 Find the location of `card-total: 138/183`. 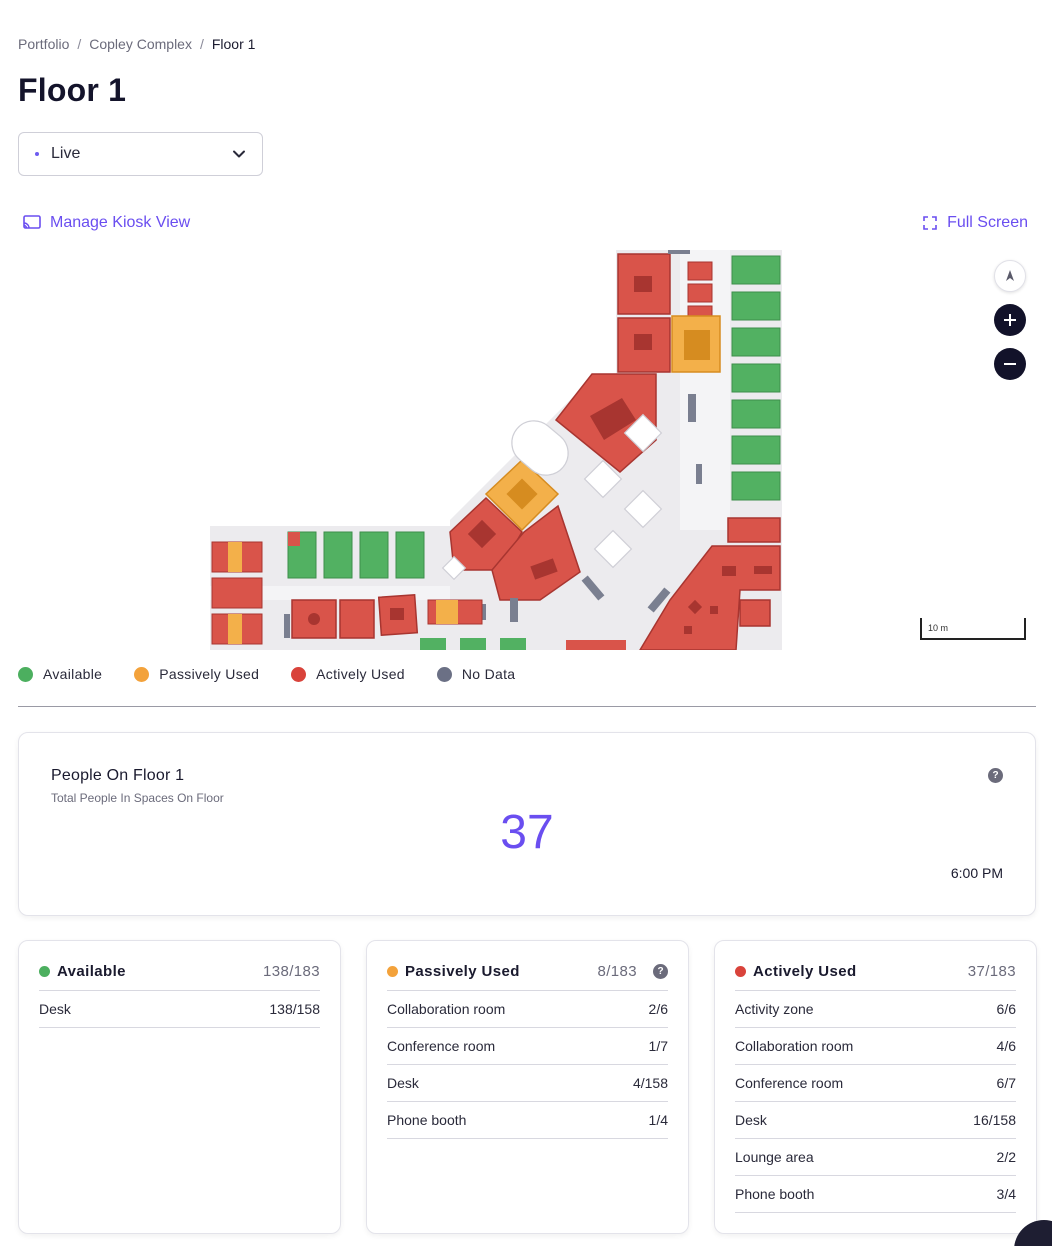

card-total: 138/183 is located at coordinates (291, 971).